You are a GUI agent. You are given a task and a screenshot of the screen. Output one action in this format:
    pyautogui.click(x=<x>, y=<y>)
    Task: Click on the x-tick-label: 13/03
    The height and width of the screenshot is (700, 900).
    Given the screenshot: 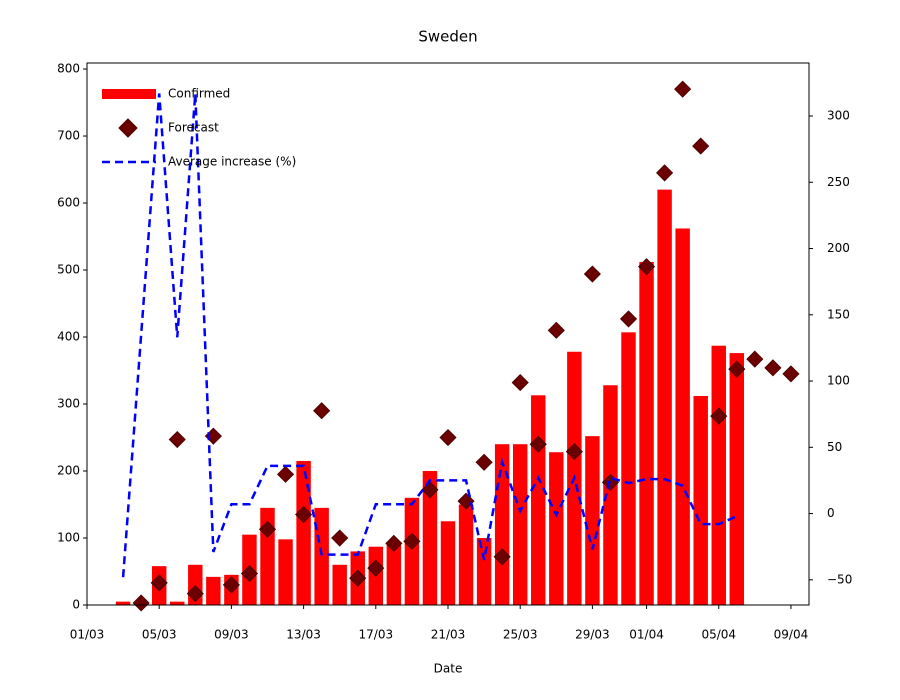 What is the action you would take?
    pyautogui.click(x=303, y=635)
    